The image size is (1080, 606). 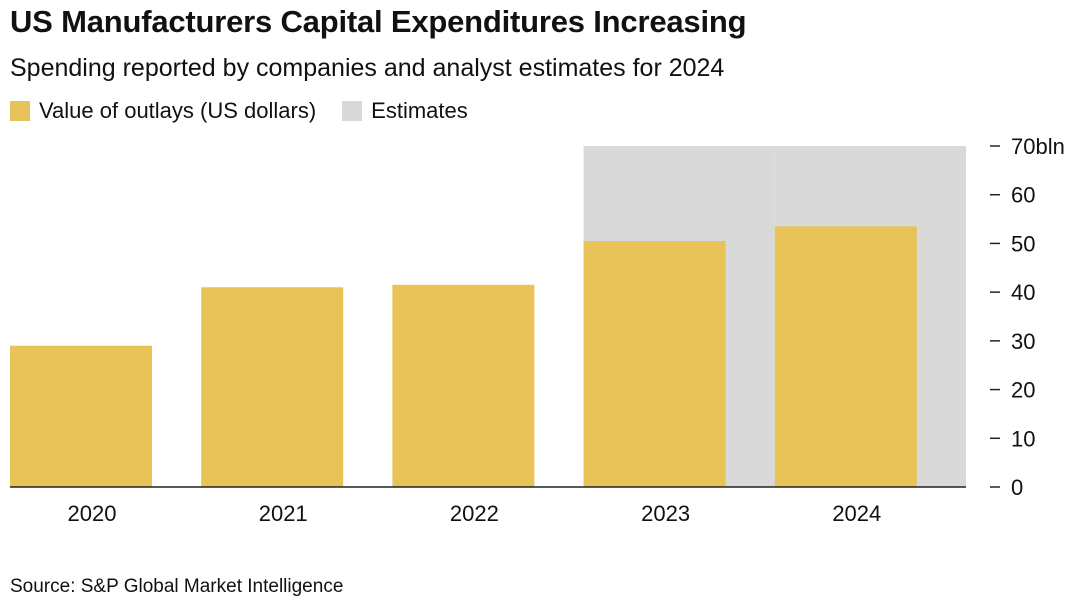 What do you see at coordinates (419, 110) in the screenshot?
I see `legend-label-estimates: Estimates` at bounding box center [419, 110].